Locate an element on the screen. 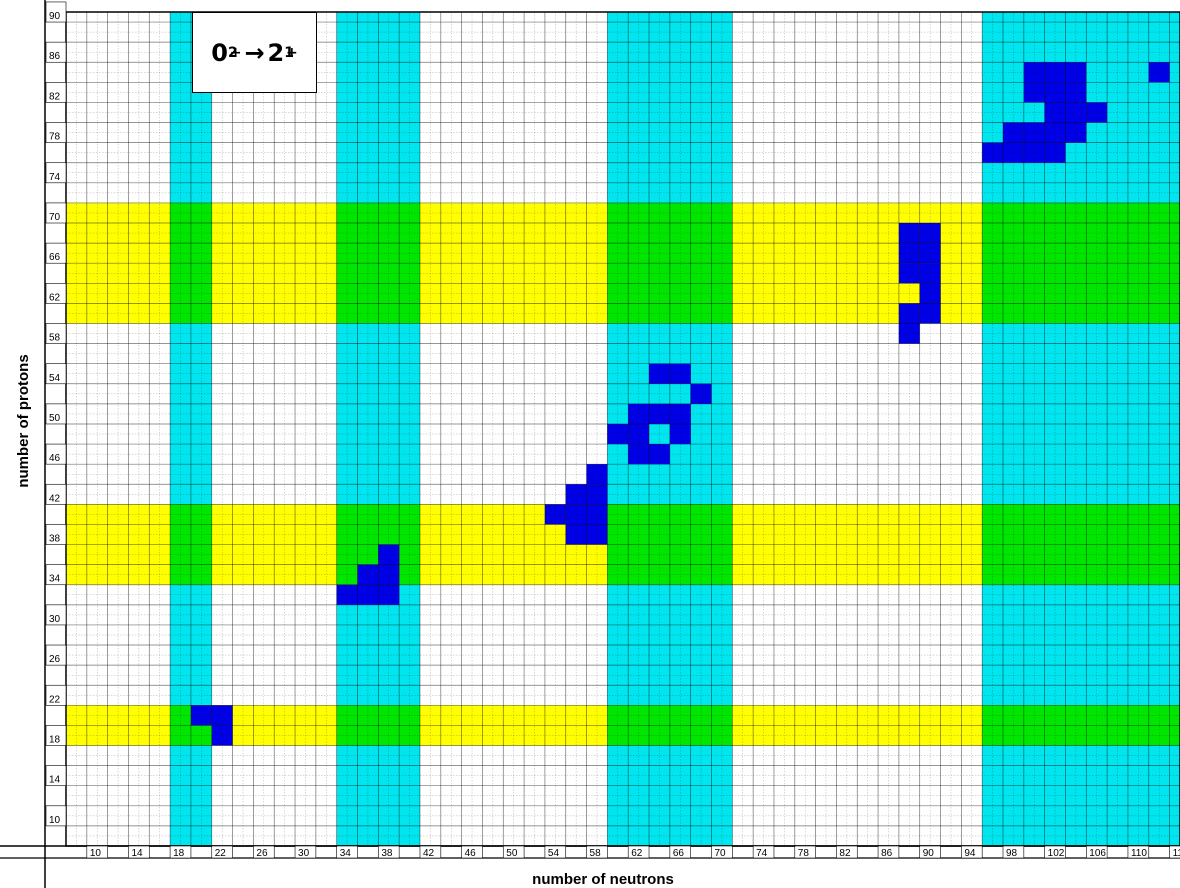  x-tick-label: 78 is located at coordinates (804, 853).